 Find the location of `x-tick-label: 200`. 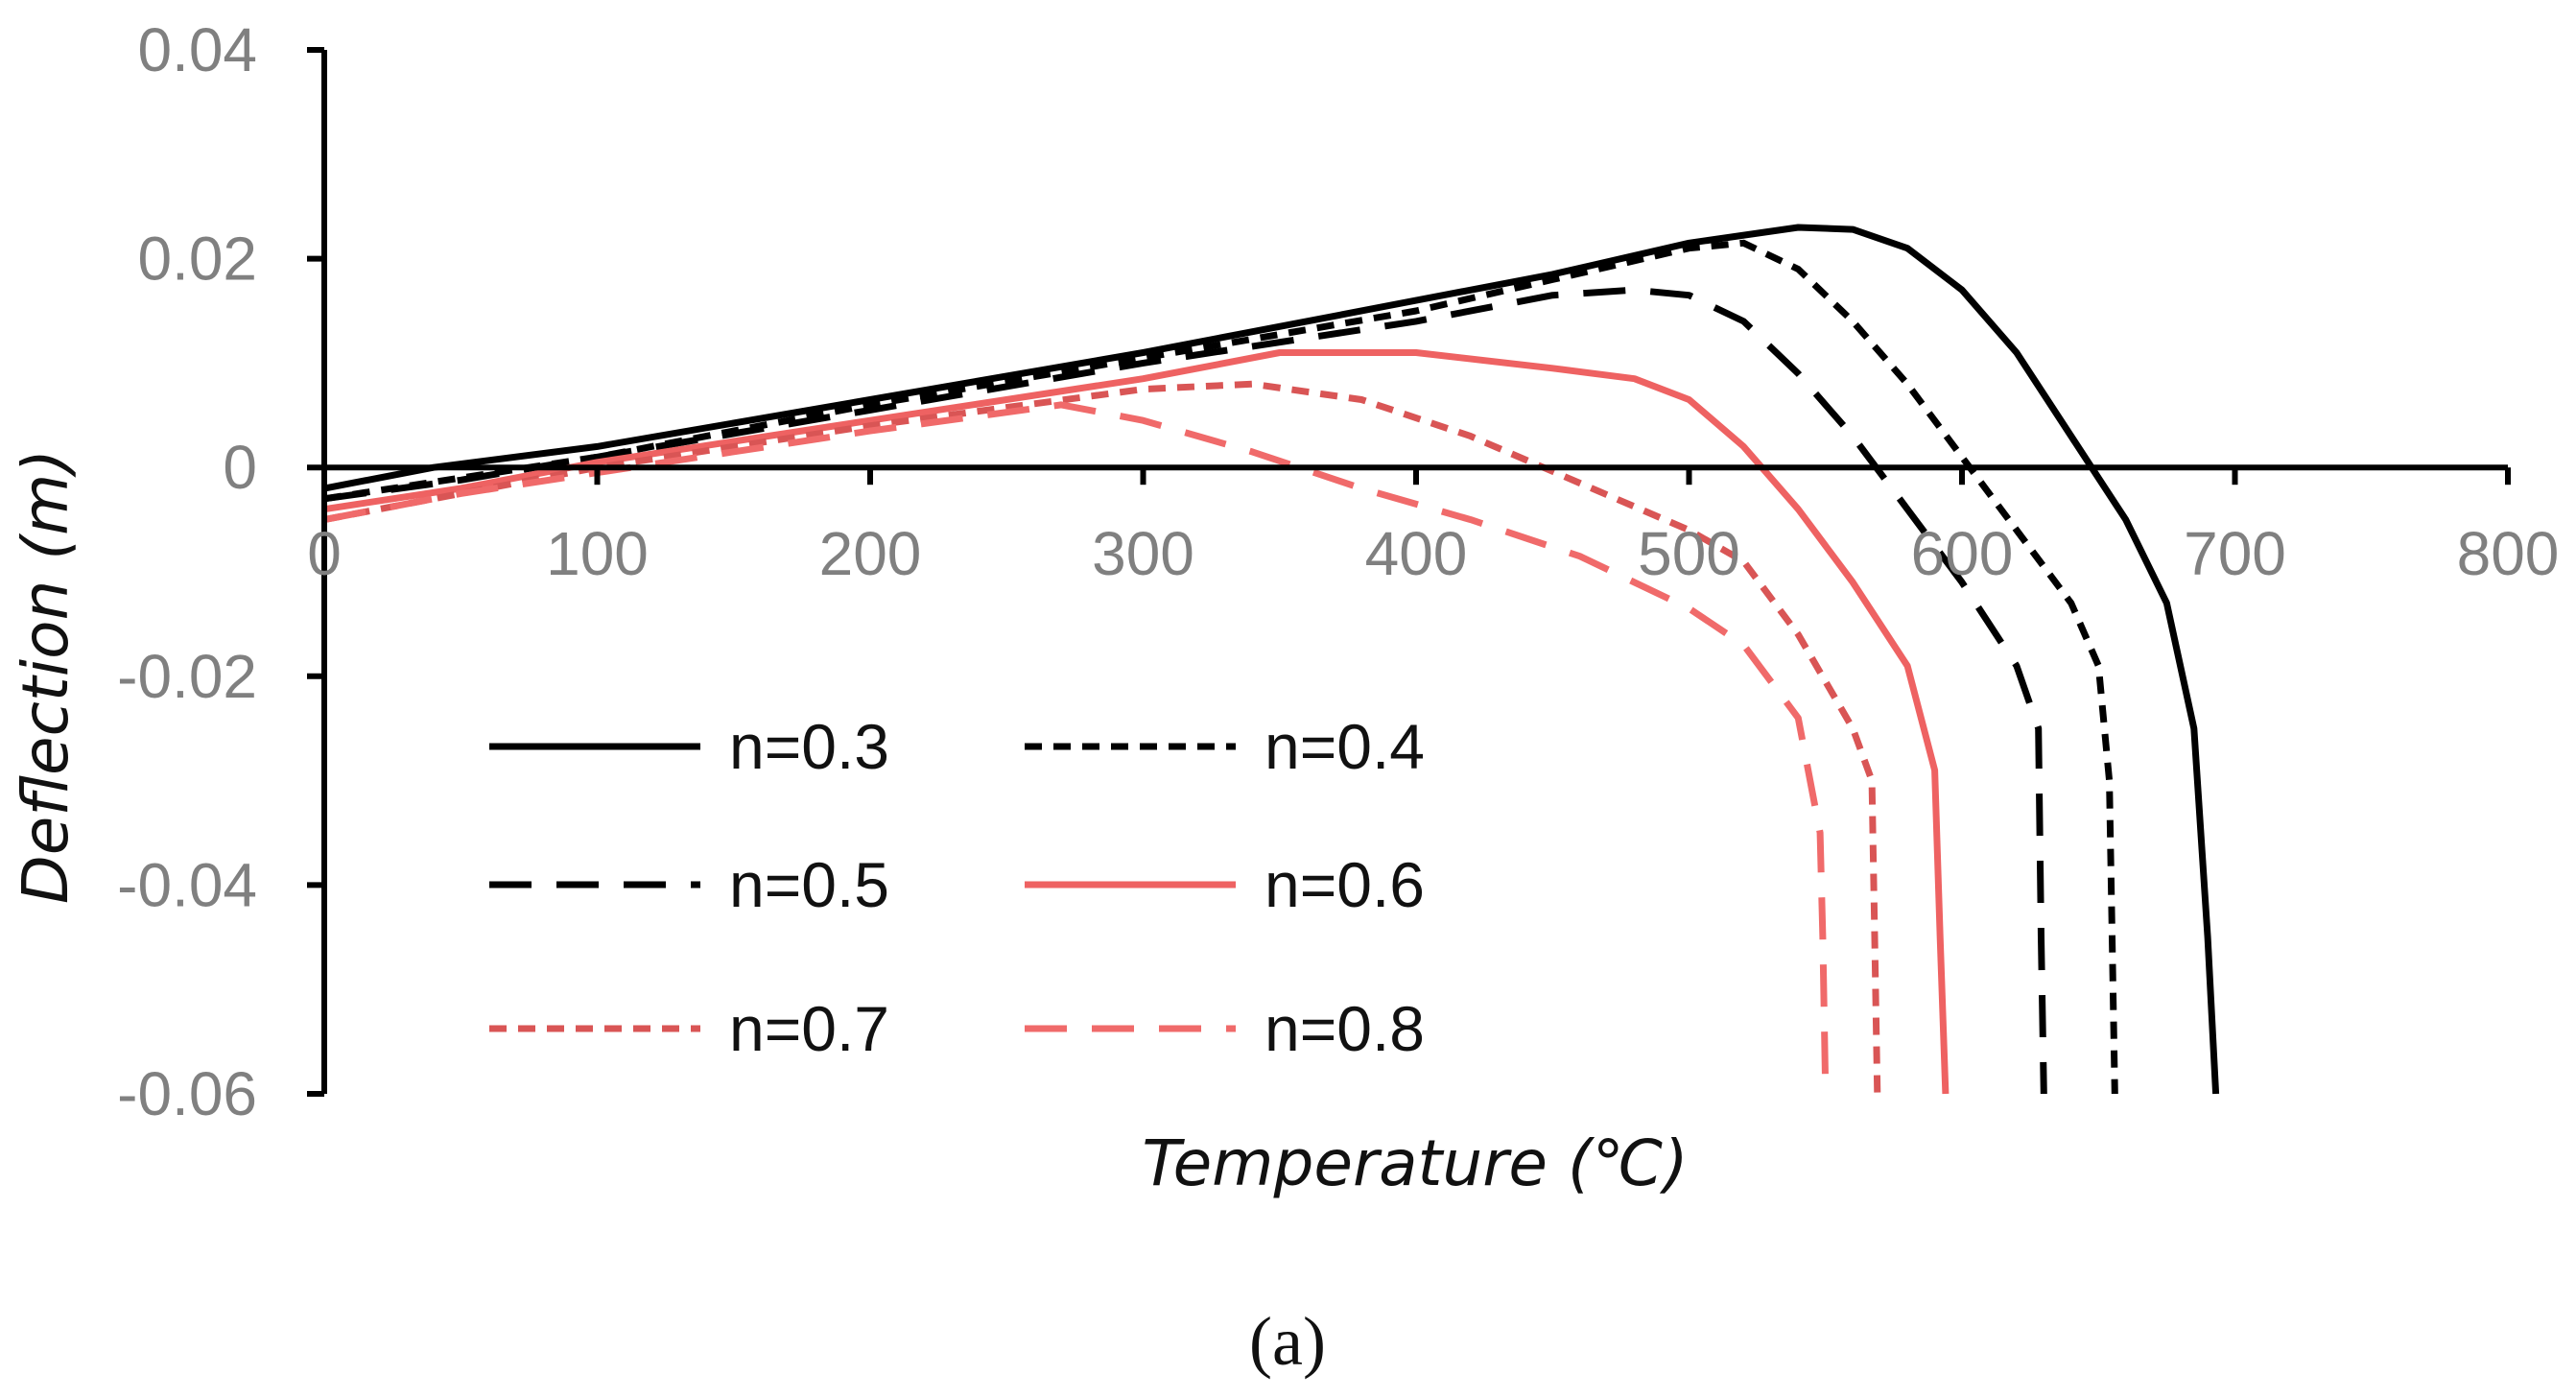

x-tick-label: 200 is located at coordinates (871, 553).